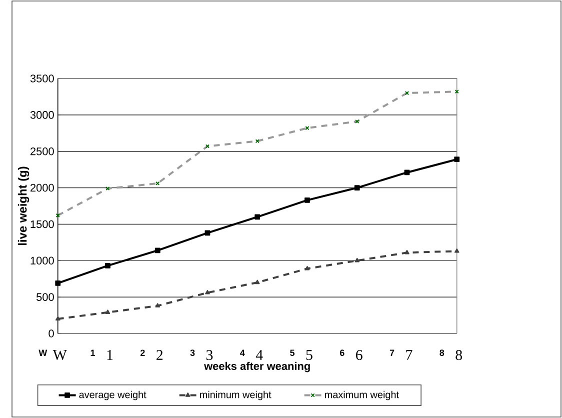 The height and width of the screenshot is (418, 562). Describe the element at coordinates (45, 297) in the screenshot. I see `y-tick-label: 500` at that location.